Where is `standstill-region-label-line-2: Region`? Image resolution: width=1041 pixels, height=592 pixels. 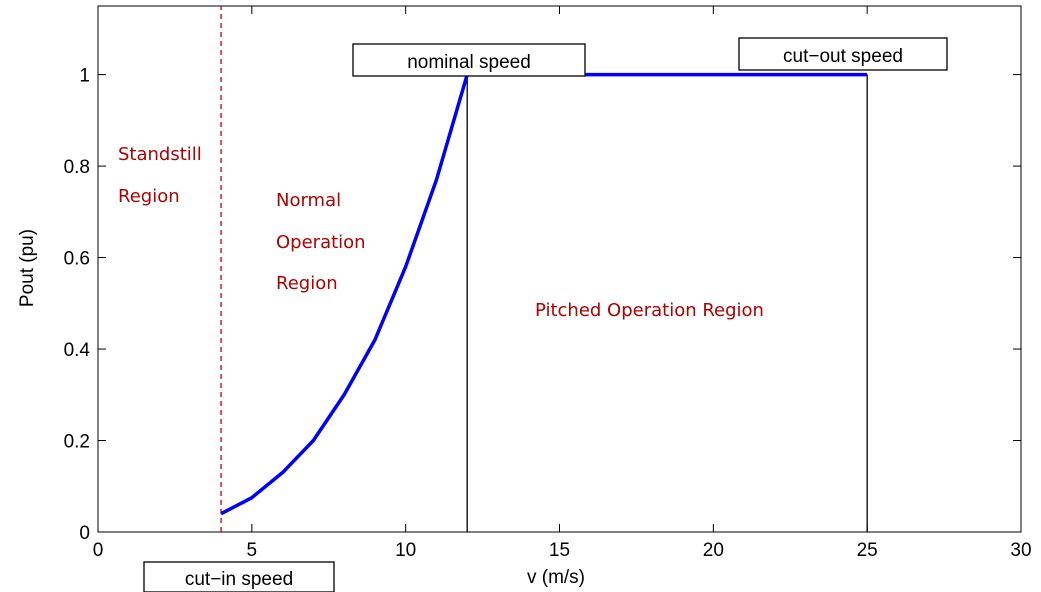
standstill-region-label-line-2: Region is located at coordinates (149, 196).